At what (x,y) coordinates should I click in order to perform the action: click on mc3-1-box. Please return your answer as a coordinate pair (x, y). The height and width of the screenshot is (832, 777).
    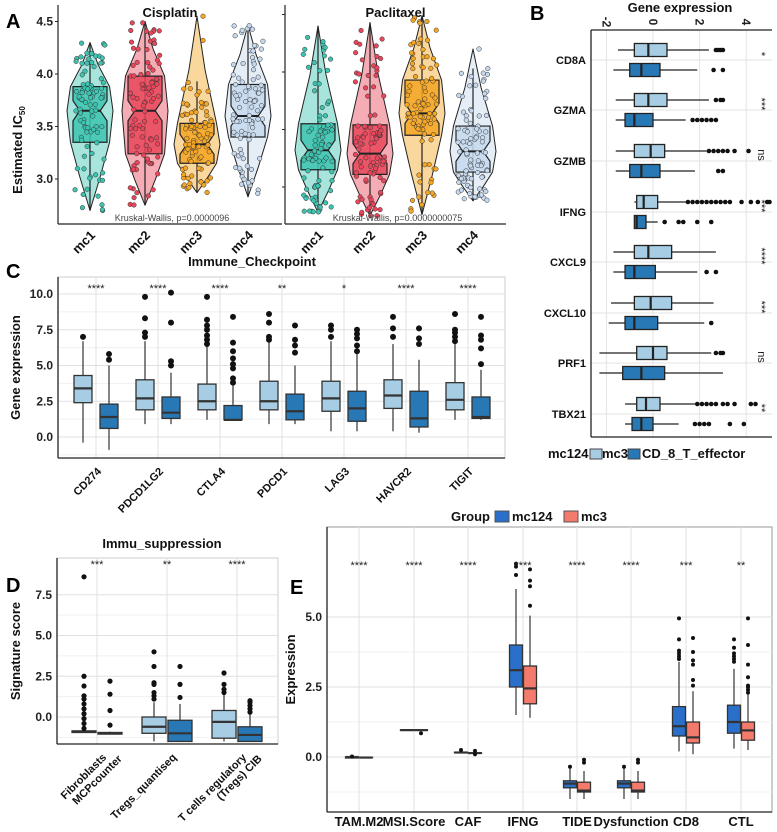
    Looking at the image, I should click on (171, 408).